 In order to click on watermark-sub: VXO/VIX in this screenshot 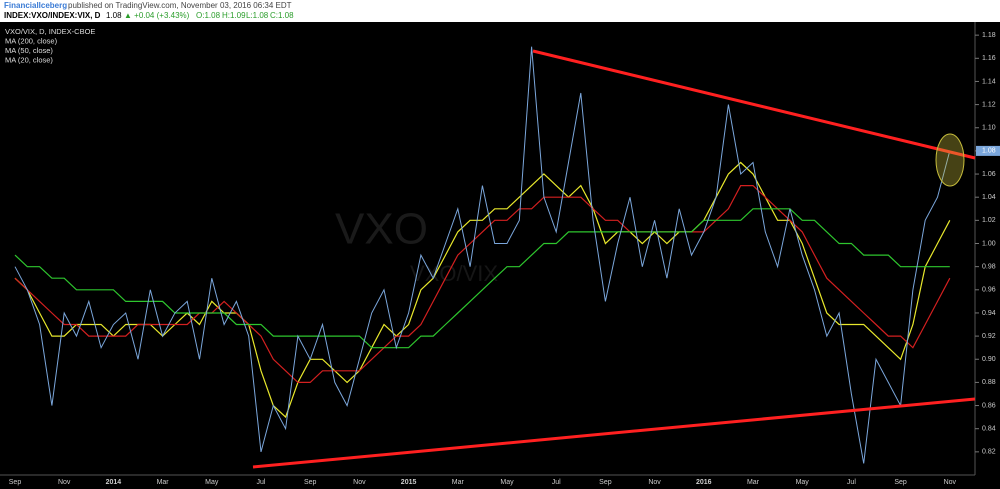, I will do `click(454, 273)`.